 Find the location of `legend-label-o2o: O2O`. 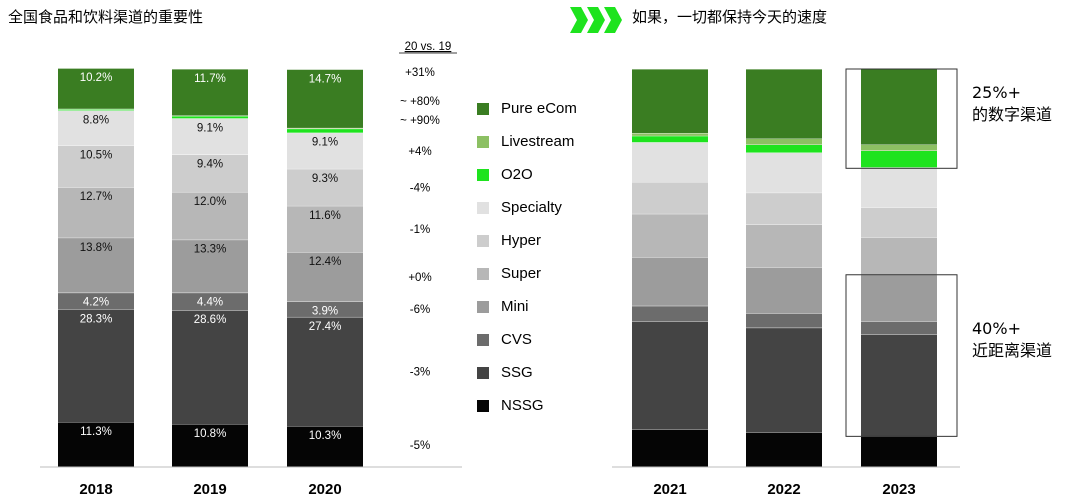

legend-label-o2o: O2O is located at coordinates (517, 174).